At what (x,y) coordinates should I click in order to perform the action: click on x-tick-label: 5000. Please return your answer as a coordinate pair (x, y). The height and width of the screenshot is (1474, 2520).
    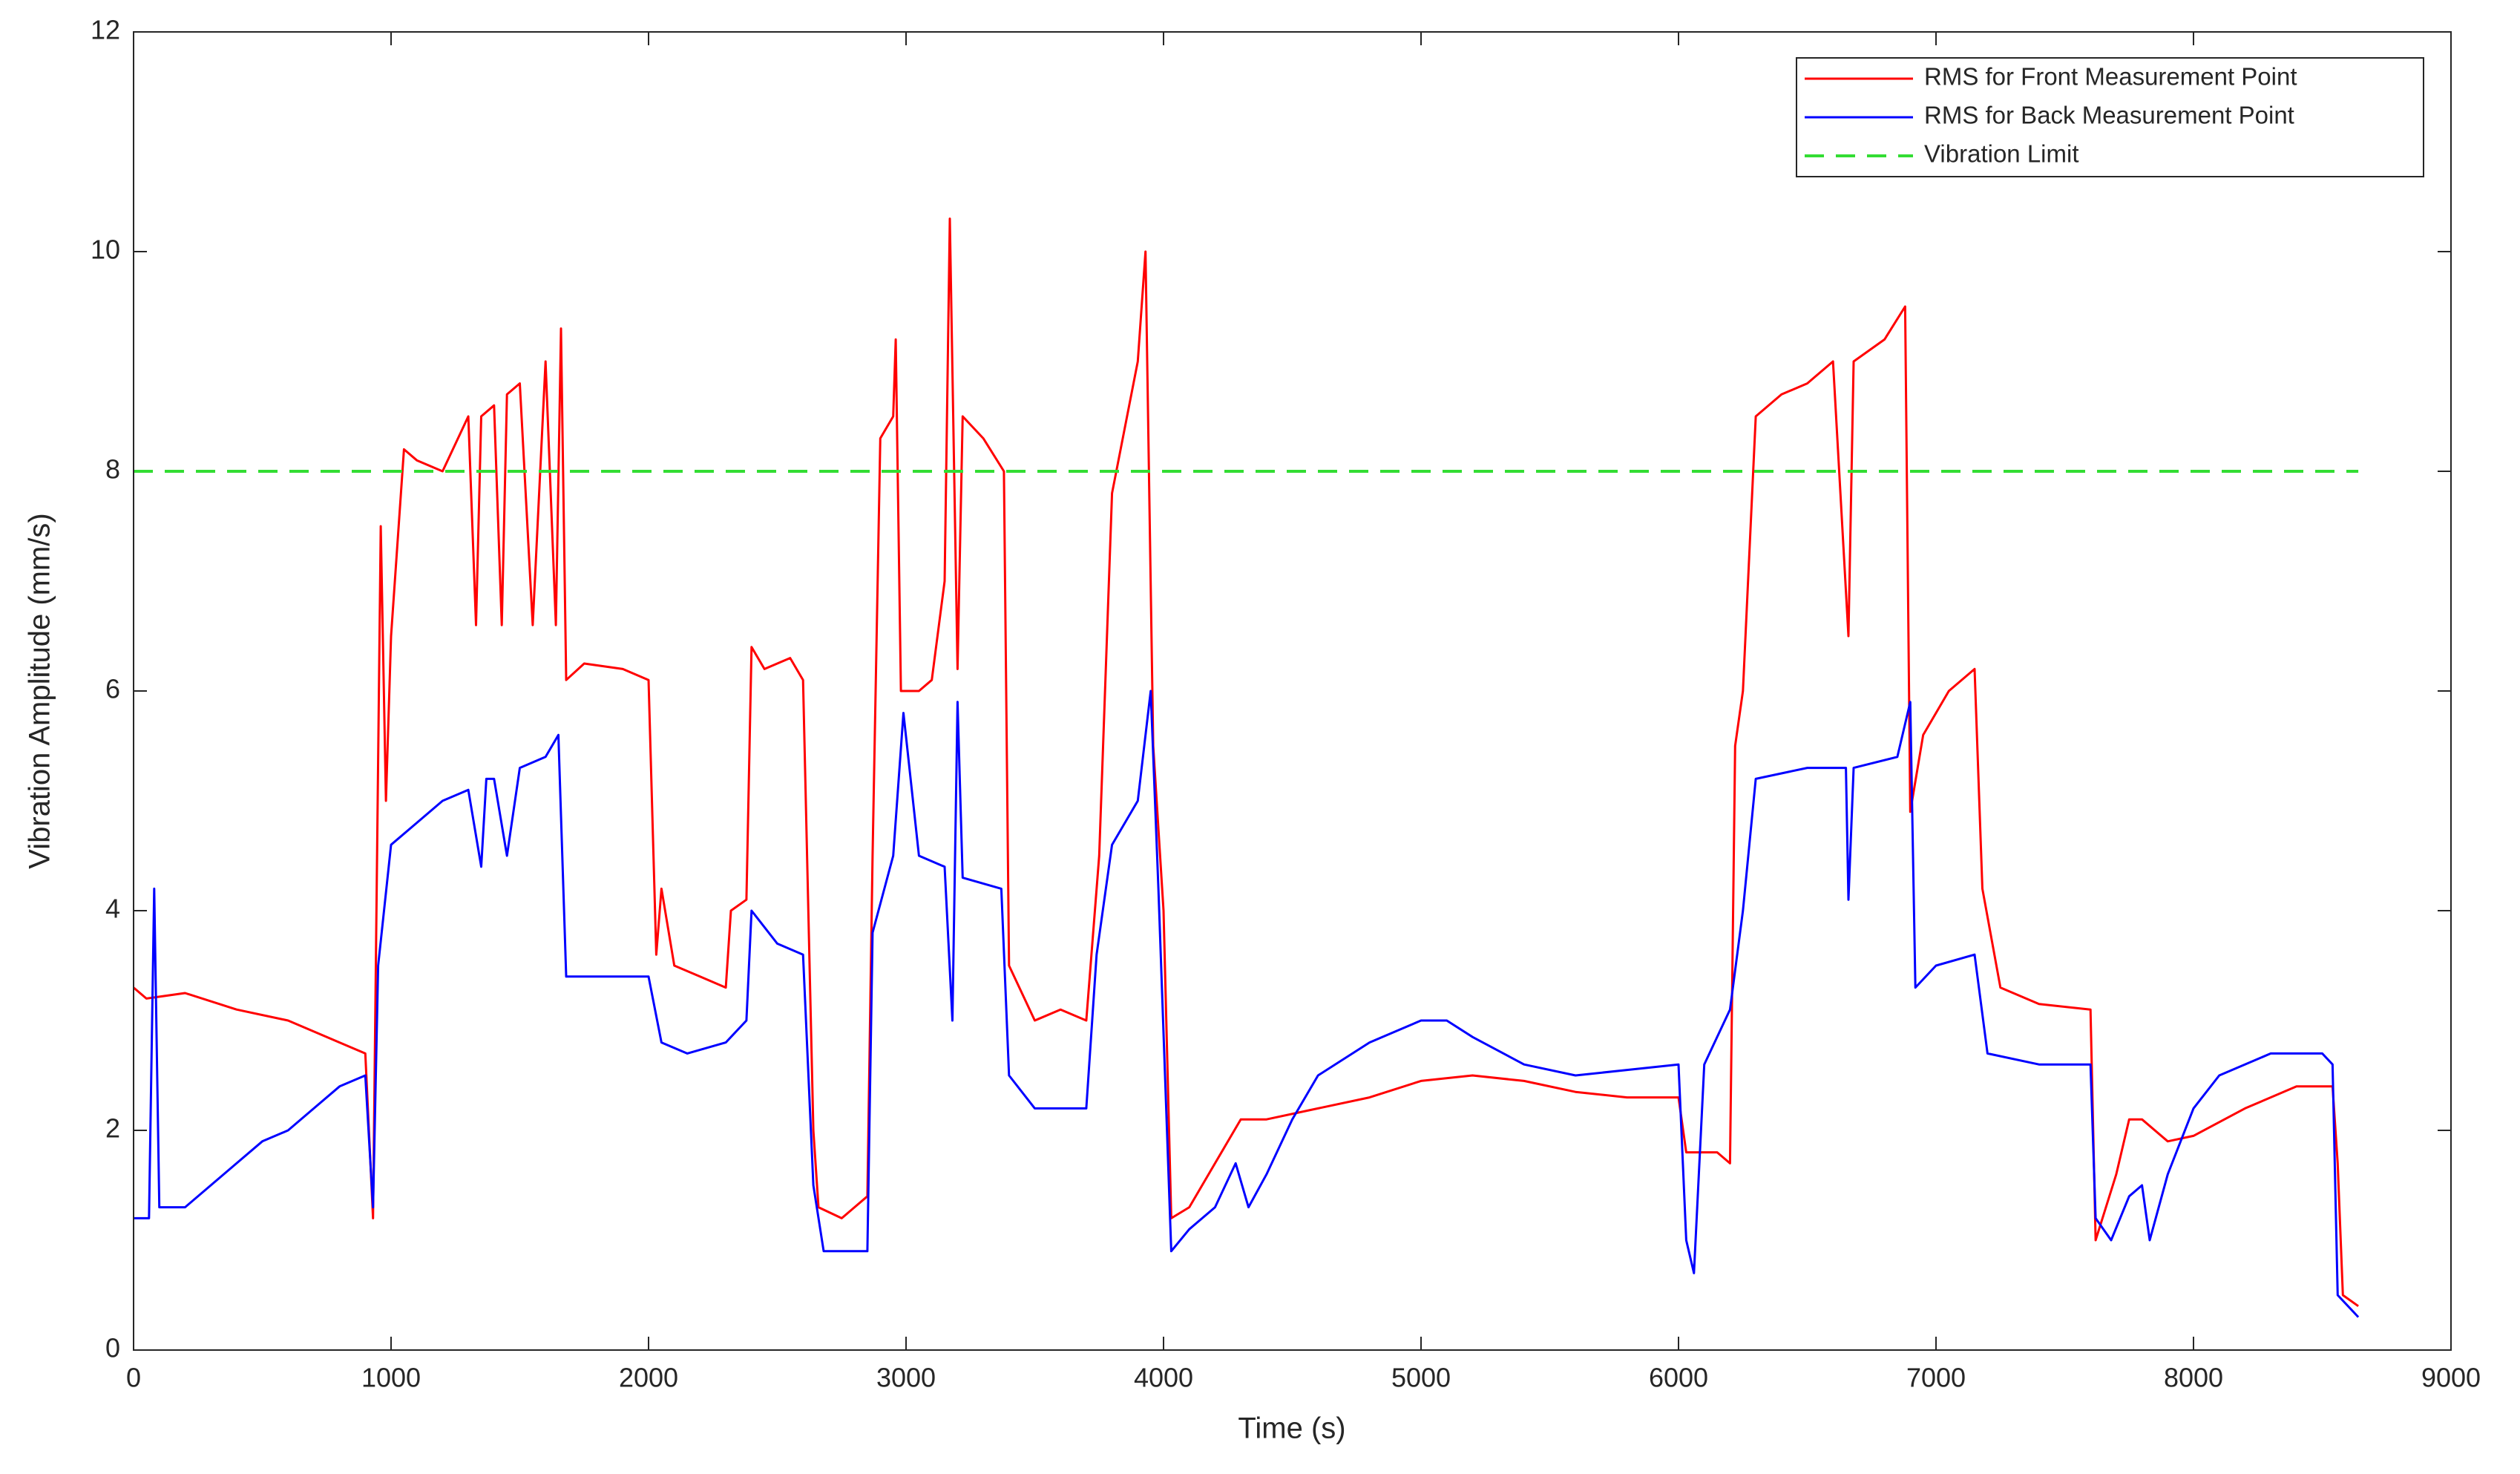
    Looking at the image, I should click on (1421, 1378).